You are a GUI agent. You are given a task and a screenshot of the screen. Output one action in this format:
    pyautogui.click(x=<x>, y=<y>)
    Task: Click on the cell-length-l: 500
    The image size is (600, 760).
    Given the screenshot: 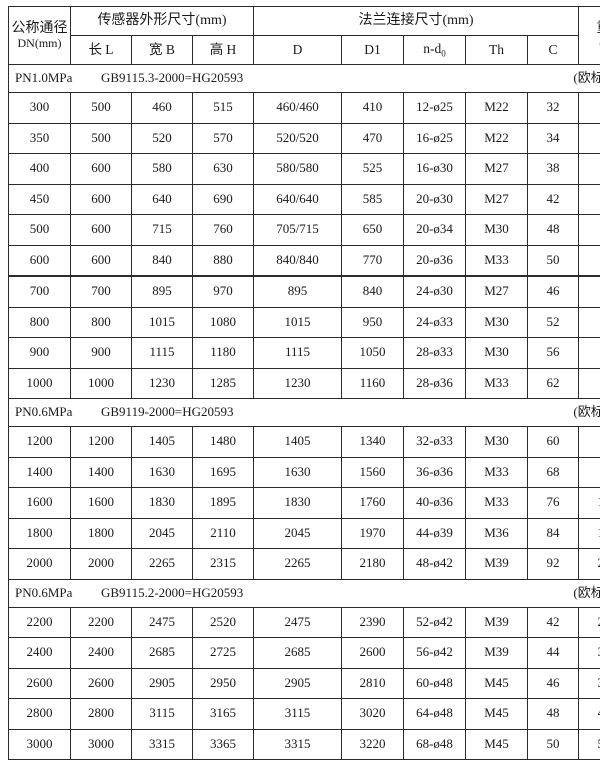 What is the action you would take?
    pyautogui.click(x=101, y=108)
    